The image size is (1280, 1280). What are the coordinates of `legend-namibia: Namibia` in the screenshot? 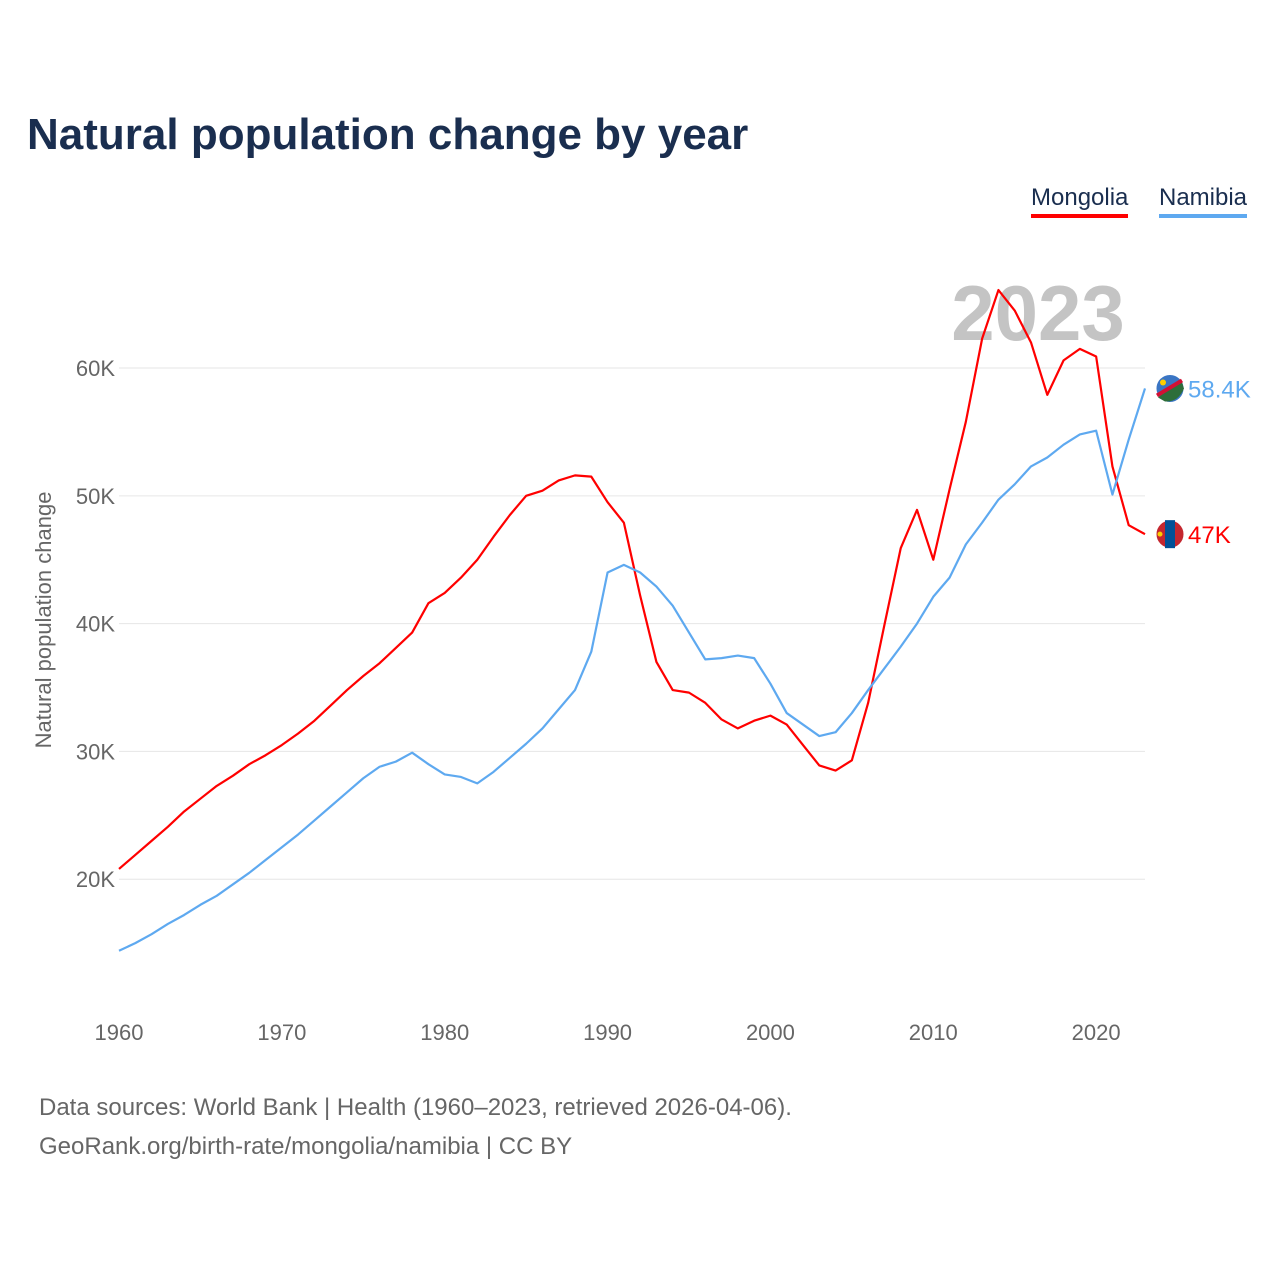 It's located at (1203, 201).